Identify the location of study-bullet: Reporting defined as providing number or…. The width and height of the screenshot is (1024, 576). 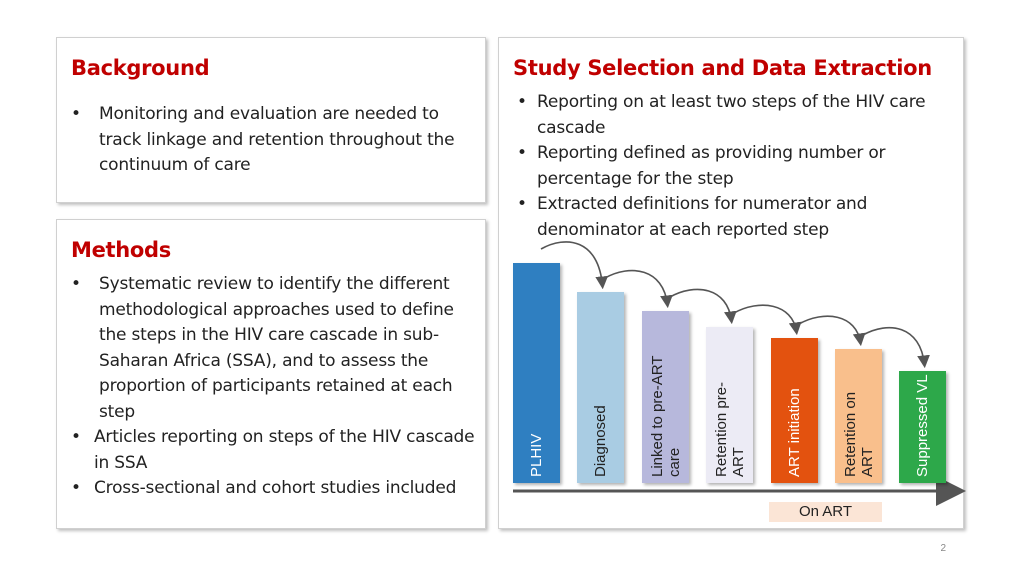
(733, 166).